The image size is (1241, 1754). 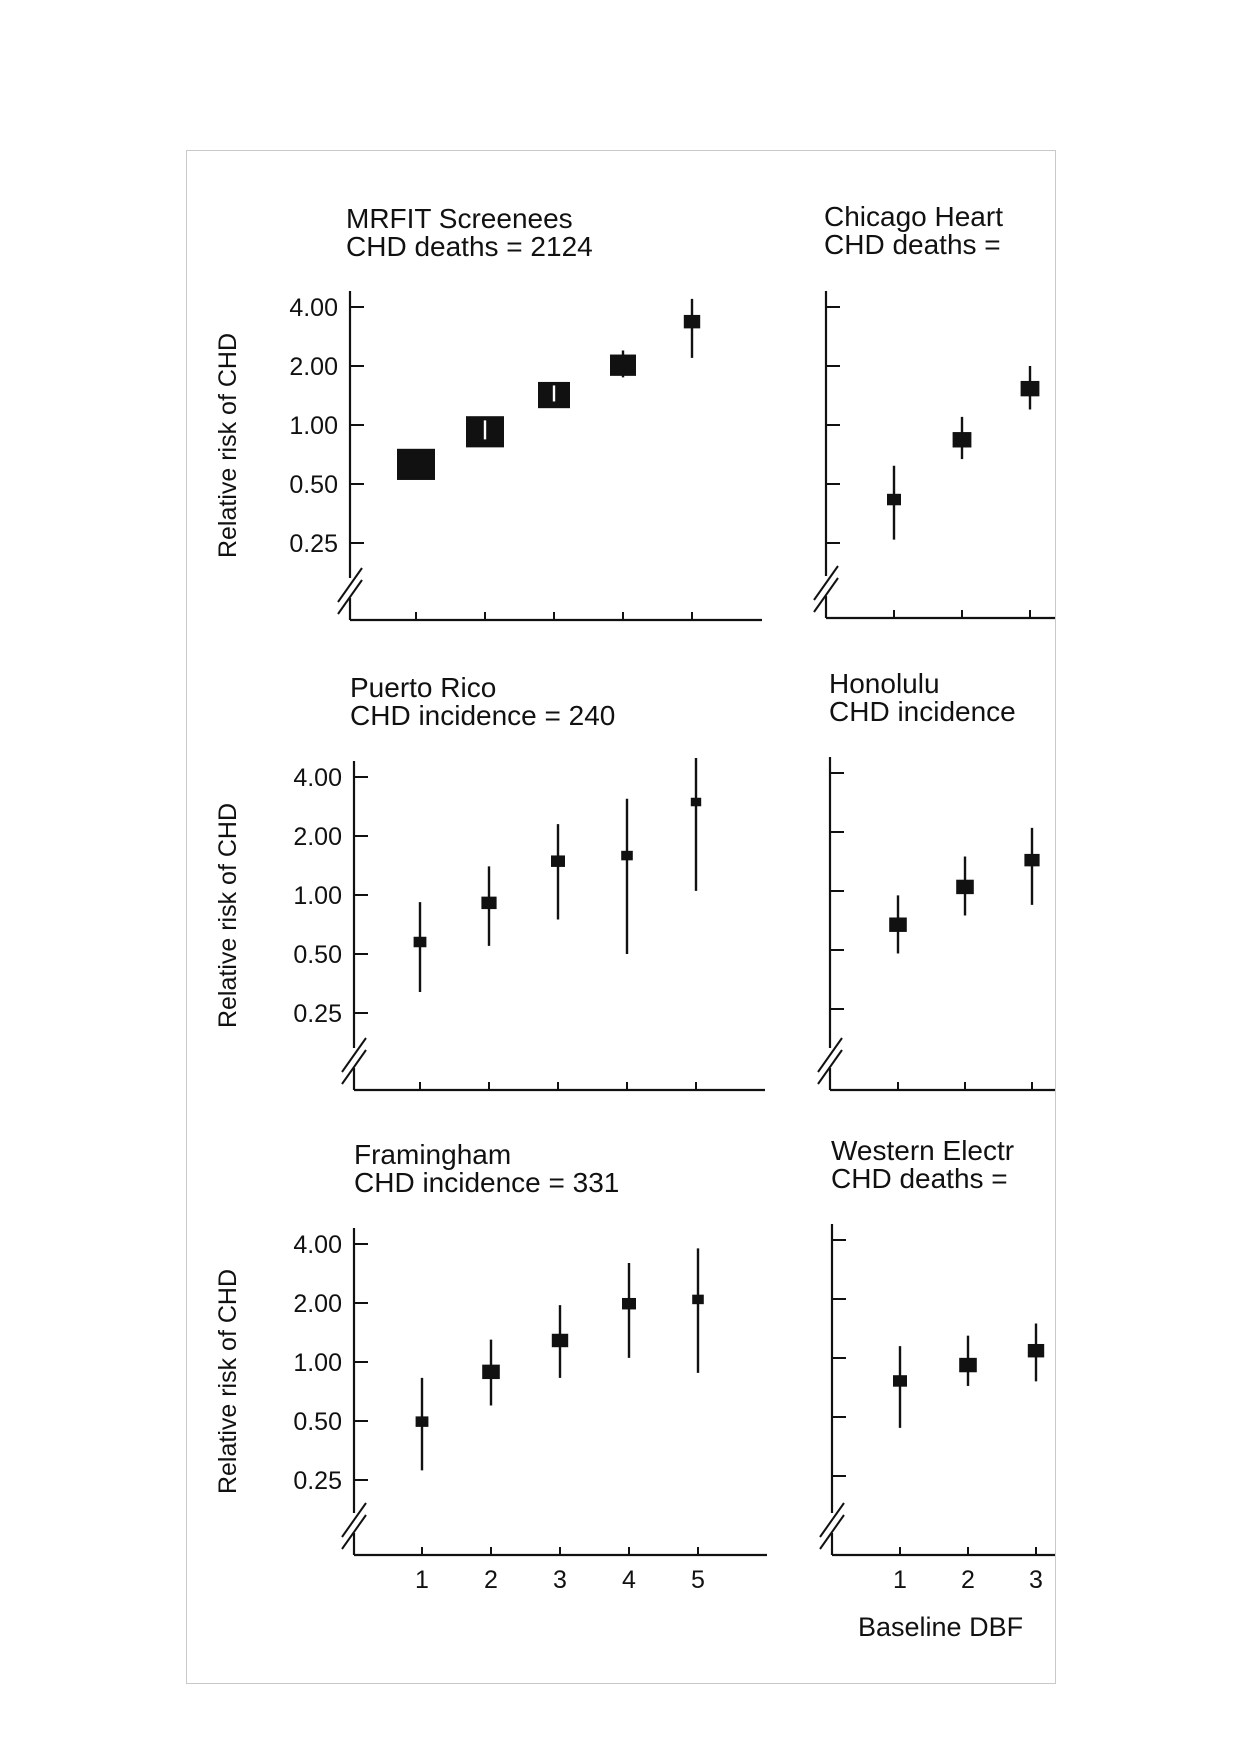 What do you see at coordinates (913, 216) in the screenshot?
I see `chart-title: Chicago Heart` at bounding box center [913, 216].